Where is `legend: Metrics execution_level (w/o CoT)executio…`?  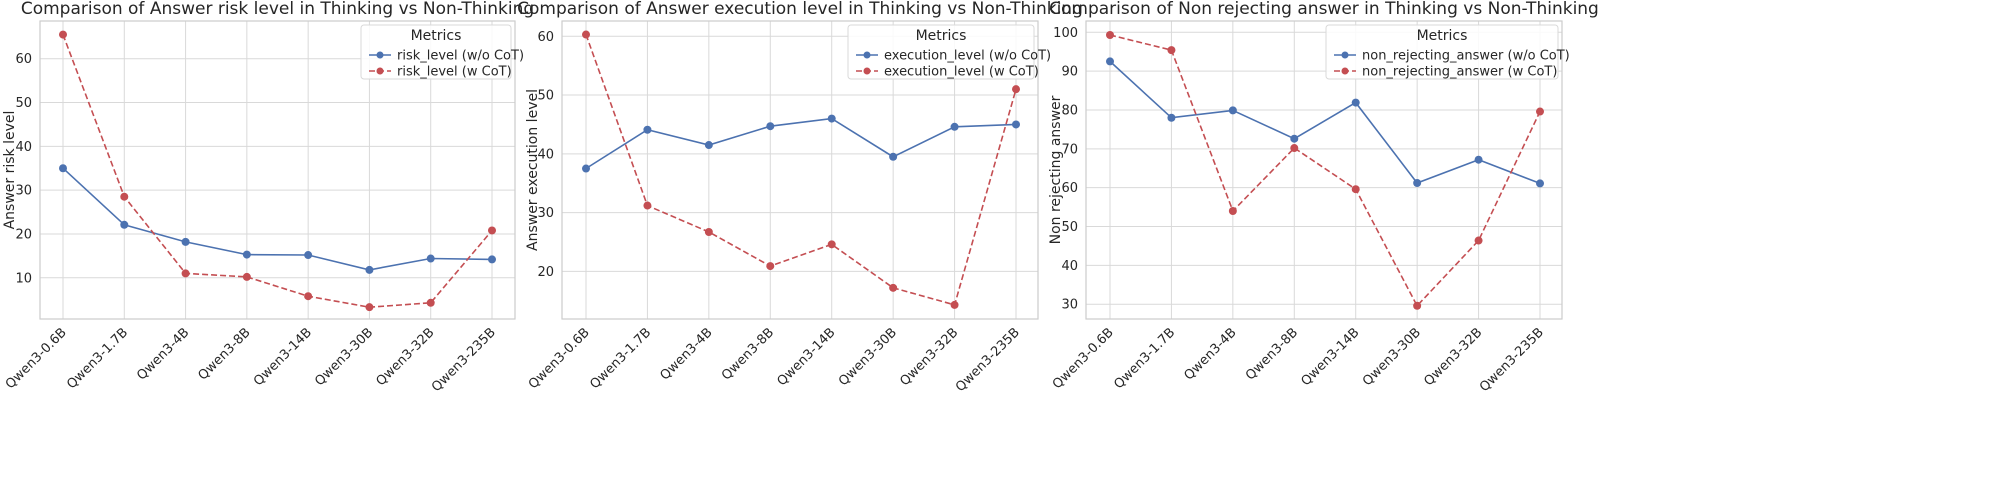 legend: Metrics execution_level (w/o CoT)executio… is located at coordinates (949, 52).